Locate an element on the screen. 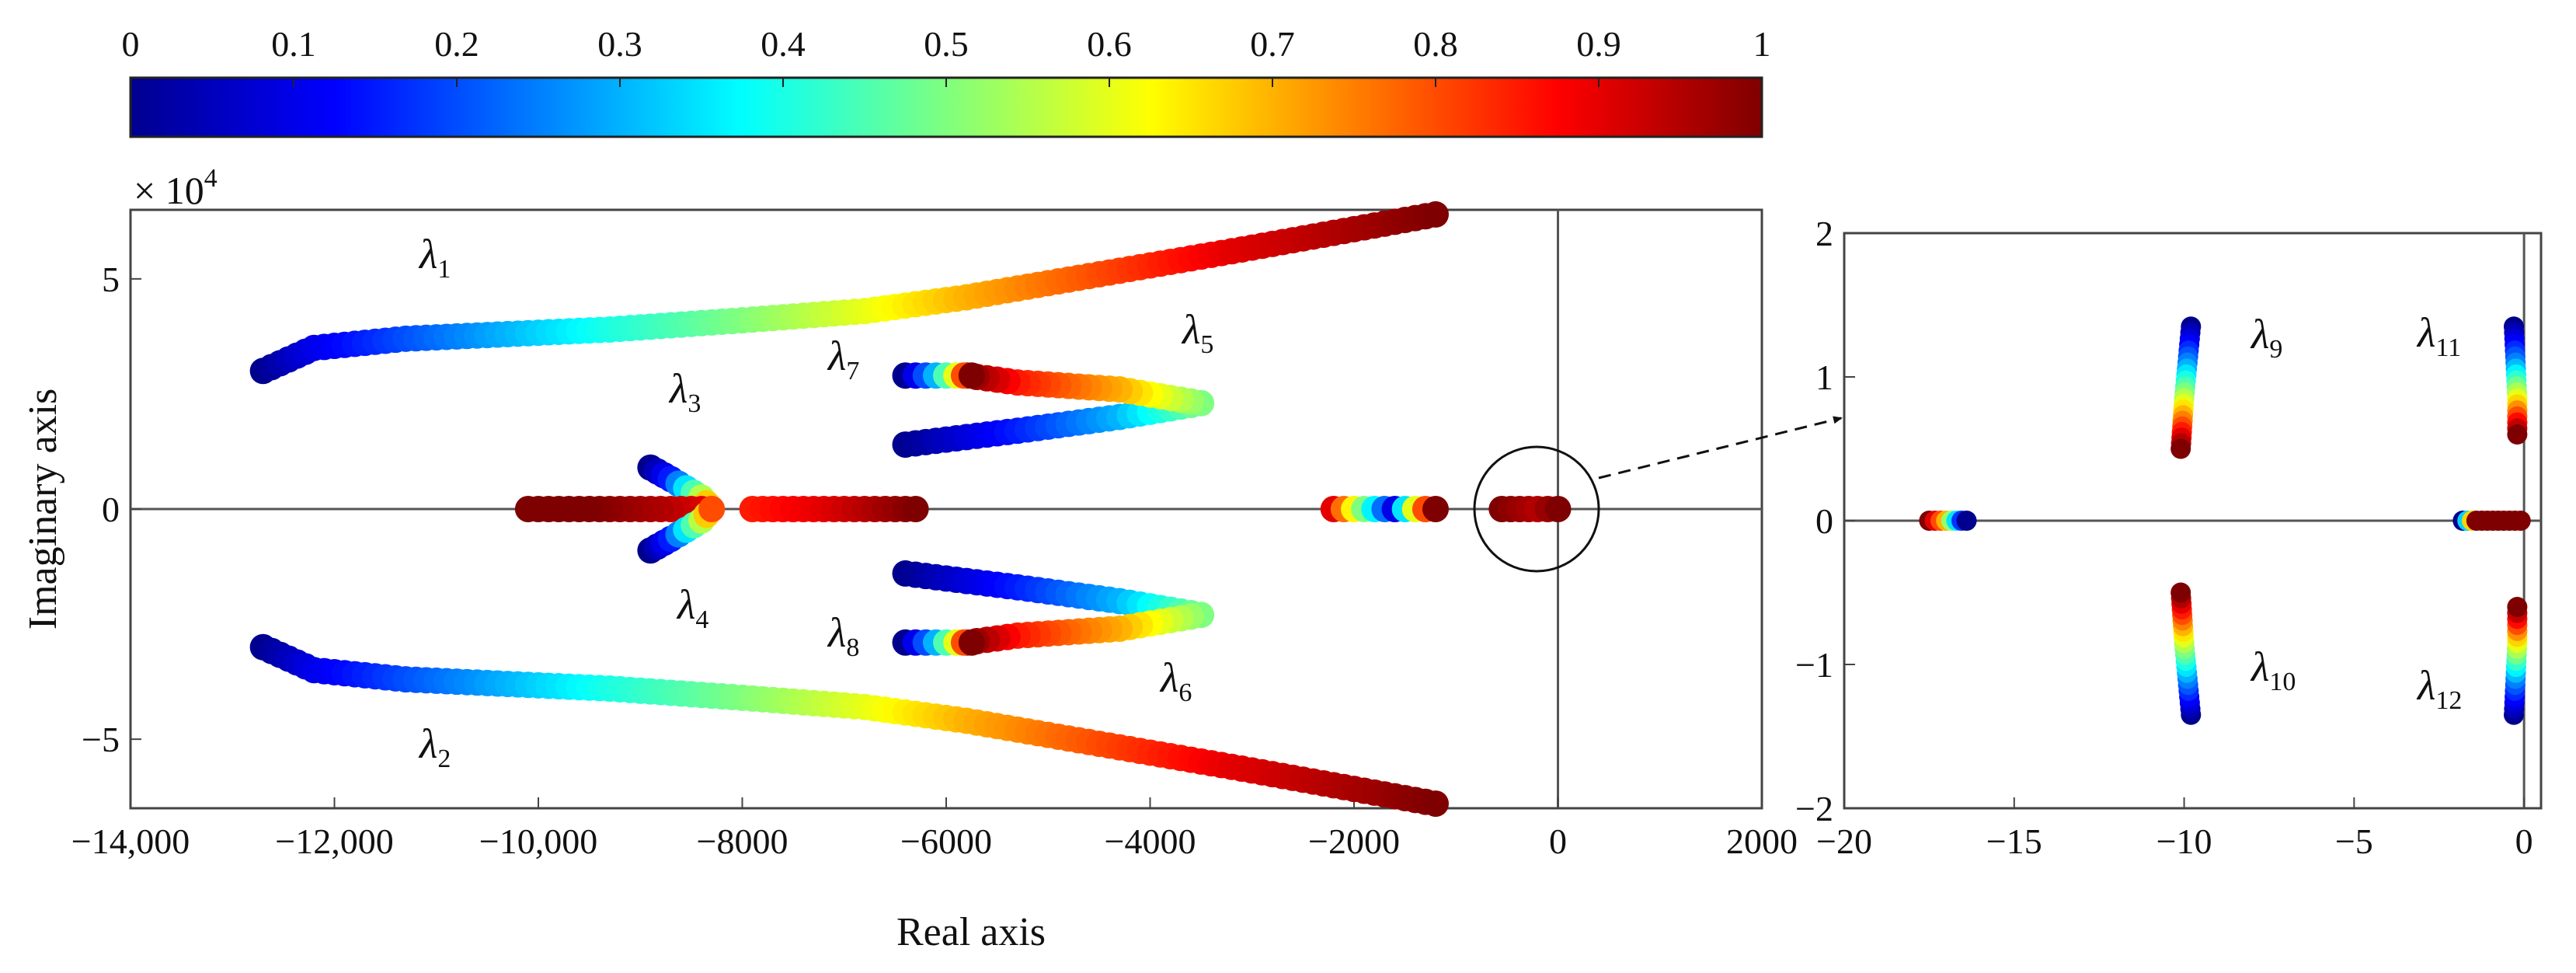 The height and width of the screenshot is (973, 2576). inset-y-ticks: −2 −1 0 1 2 is located at coordinates (1825, 521).